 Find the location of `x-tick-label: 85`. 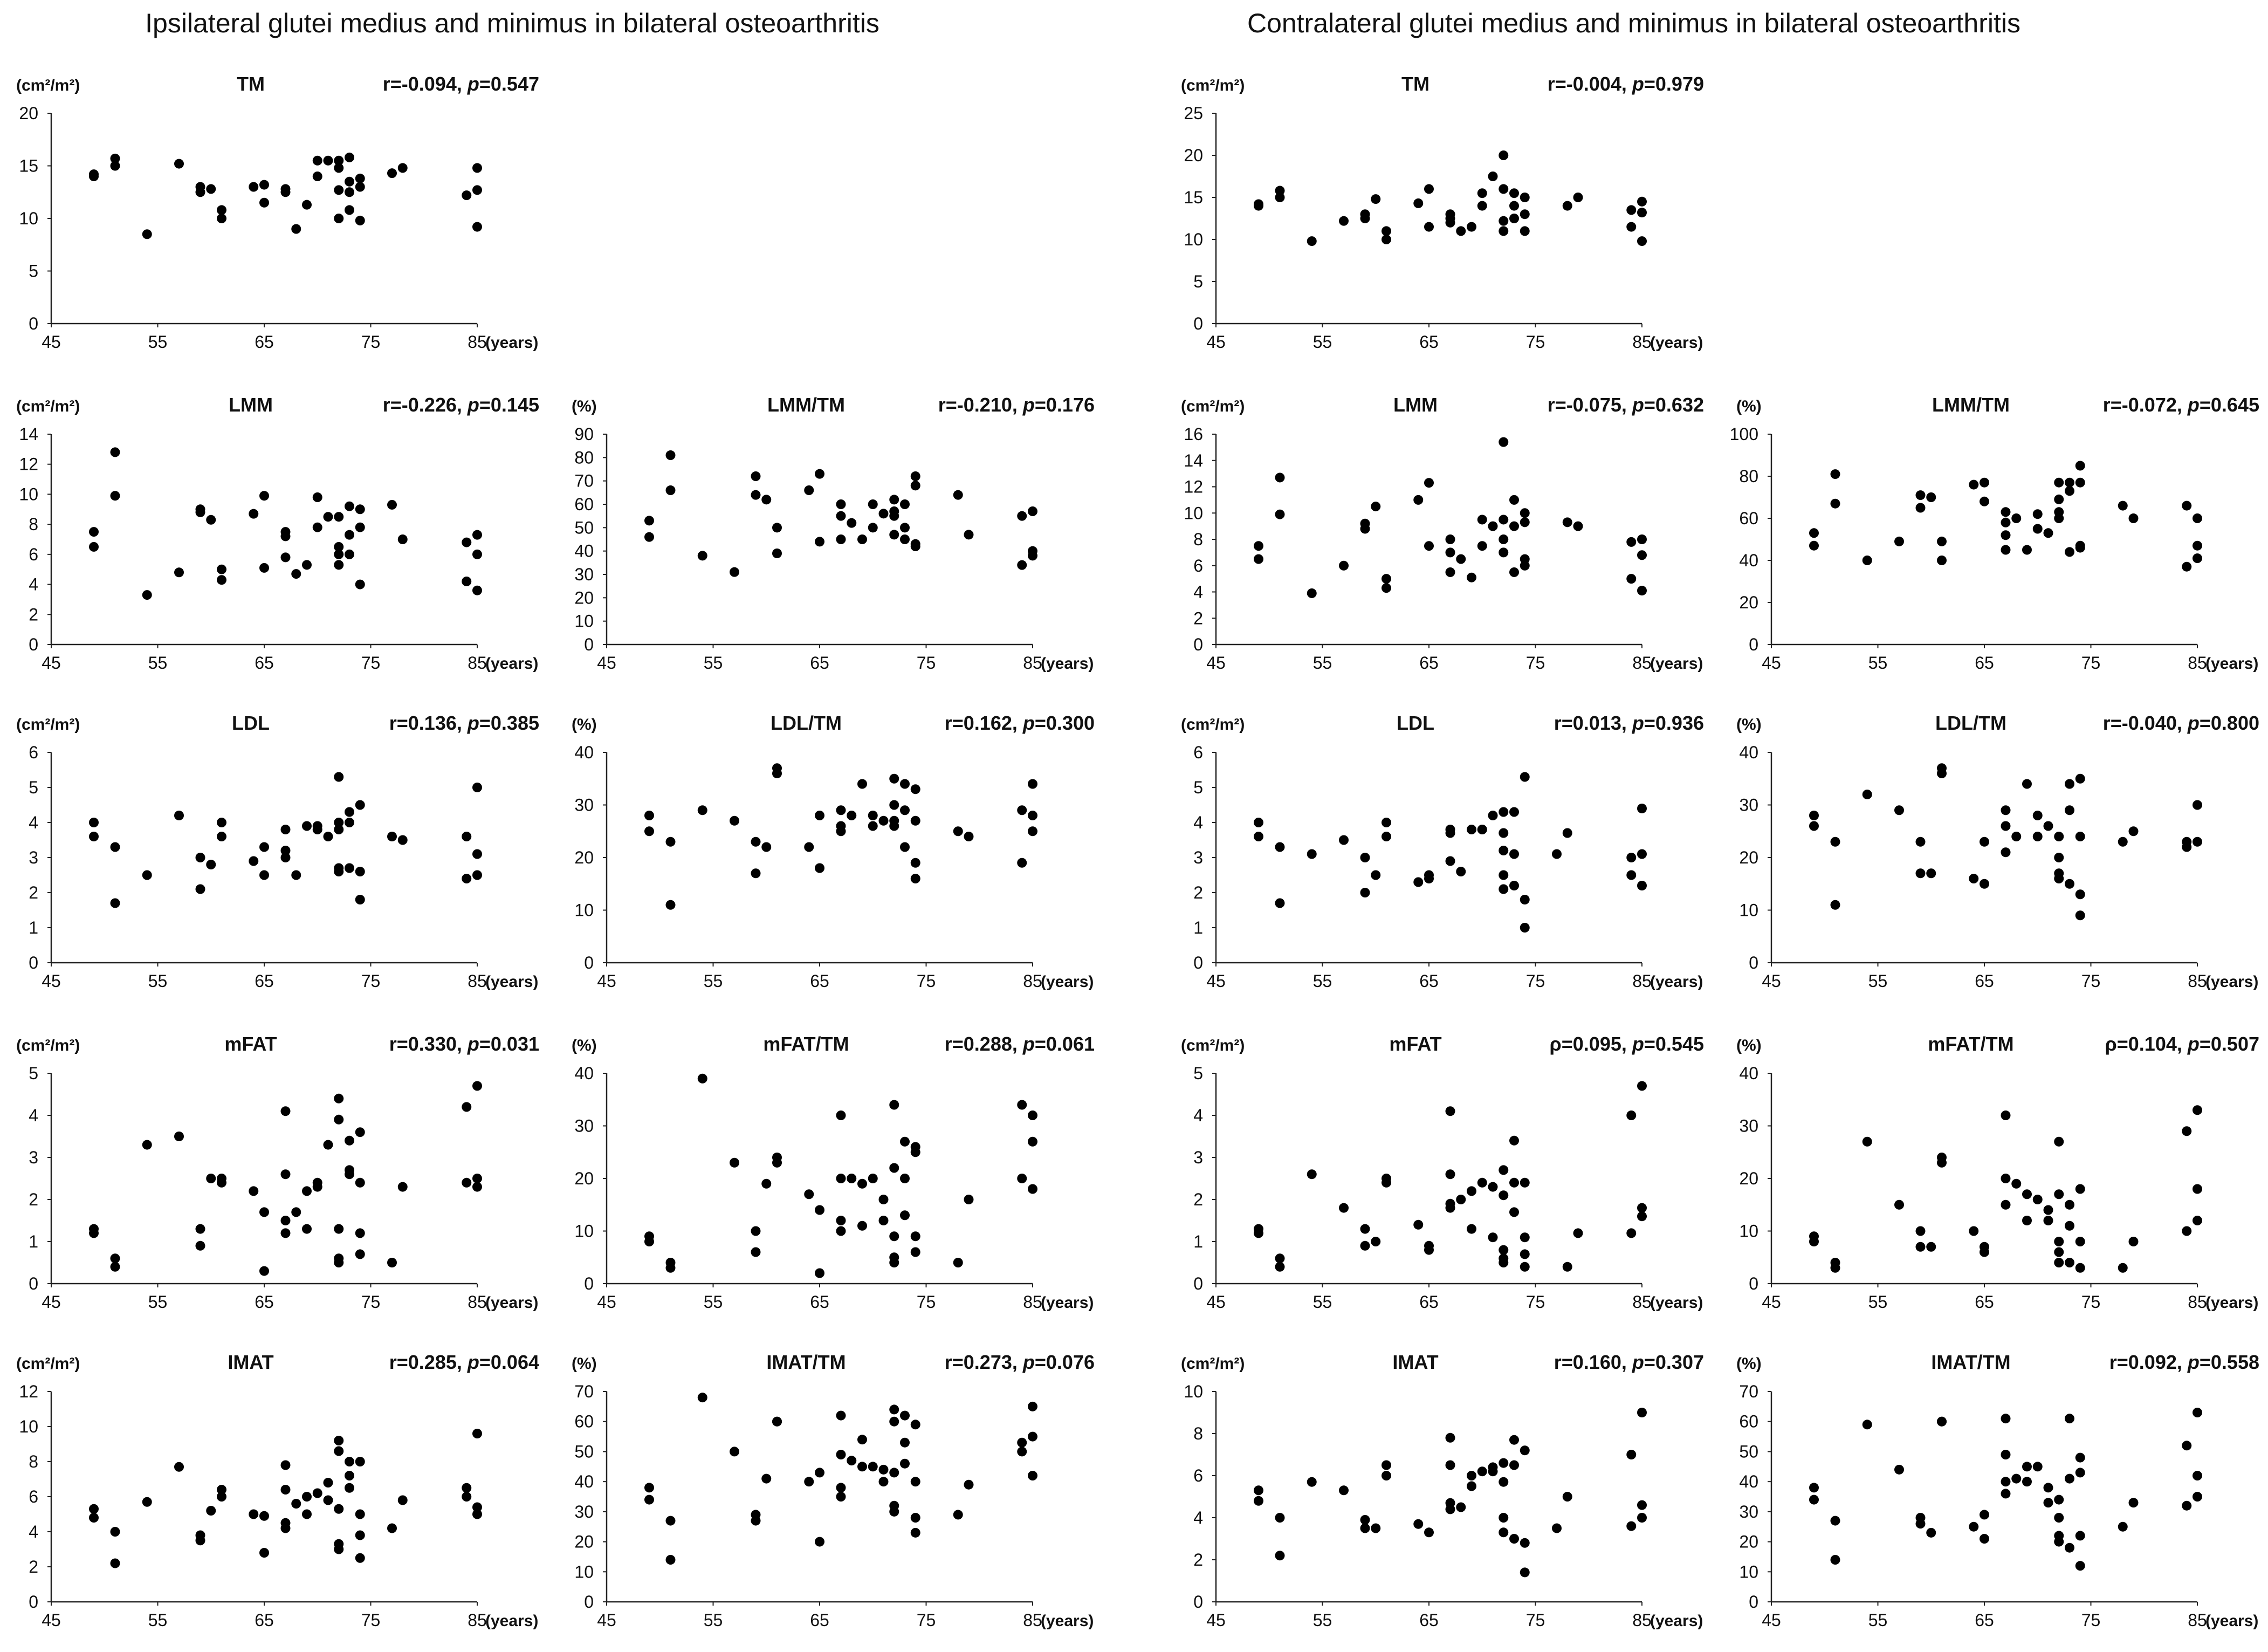

x-tick-label: 85 is located at coordinates (477, 1302).